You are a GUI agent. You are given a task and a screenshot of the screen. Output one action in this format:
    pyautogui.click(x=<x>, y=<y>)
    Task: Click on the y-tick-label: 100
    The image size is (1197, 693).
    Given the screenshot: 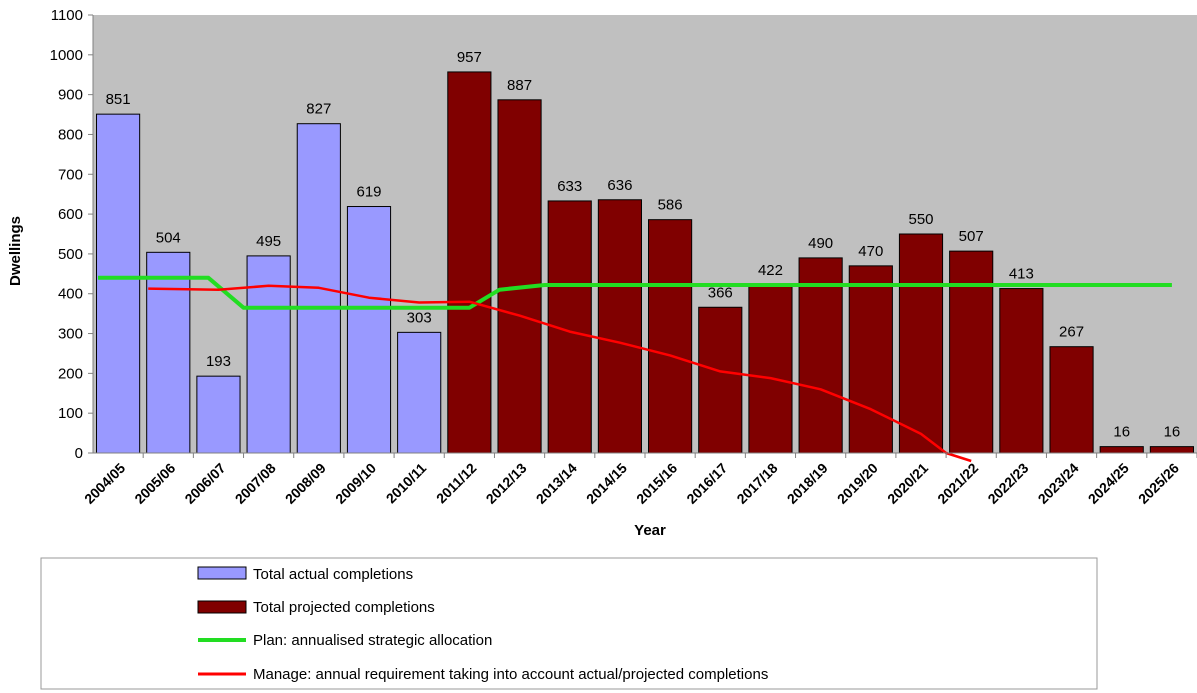 What is the action you would take?
    pyautogui.click(x=70, y=413)
    